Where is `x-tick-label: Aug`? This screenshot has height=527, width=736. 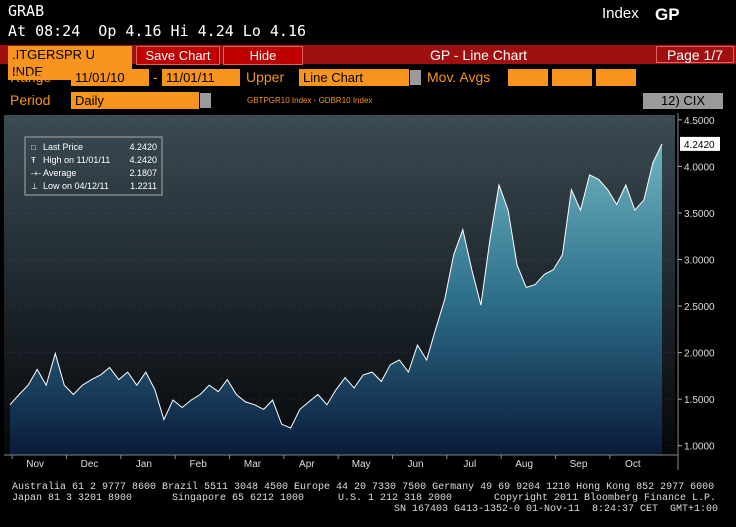 x-tick-label: Aug is located at coordinates (524, 464).